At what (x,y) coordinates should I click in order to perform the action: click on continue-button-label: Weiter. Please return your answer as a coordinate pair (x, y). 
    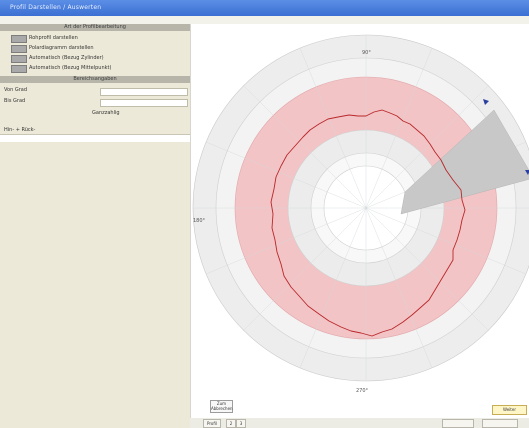
    Looking at the image, I should click on (509, 409).